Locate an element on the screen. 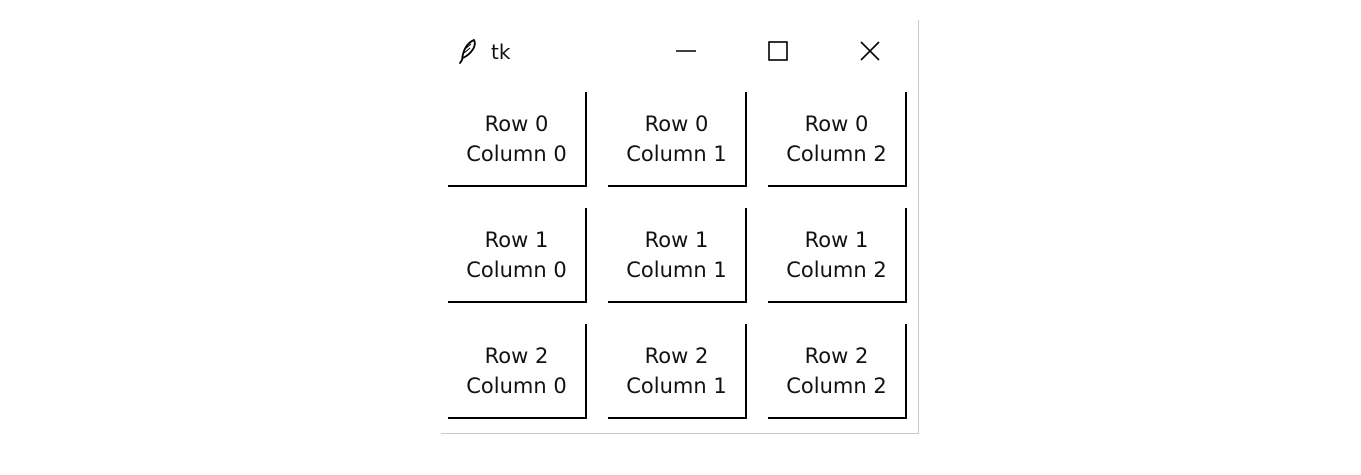 This screenshot has height=475, width=1361. window-title: tk is located at coordinates (501, 52).